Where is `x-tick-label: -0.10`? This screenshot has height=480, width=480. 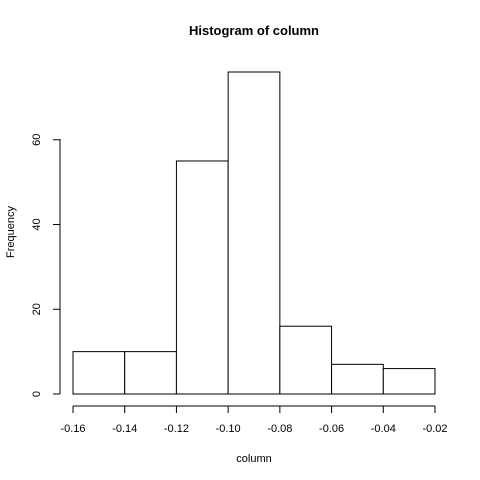
x-tick-label: -0.10 is located at coordinates (228, 429).